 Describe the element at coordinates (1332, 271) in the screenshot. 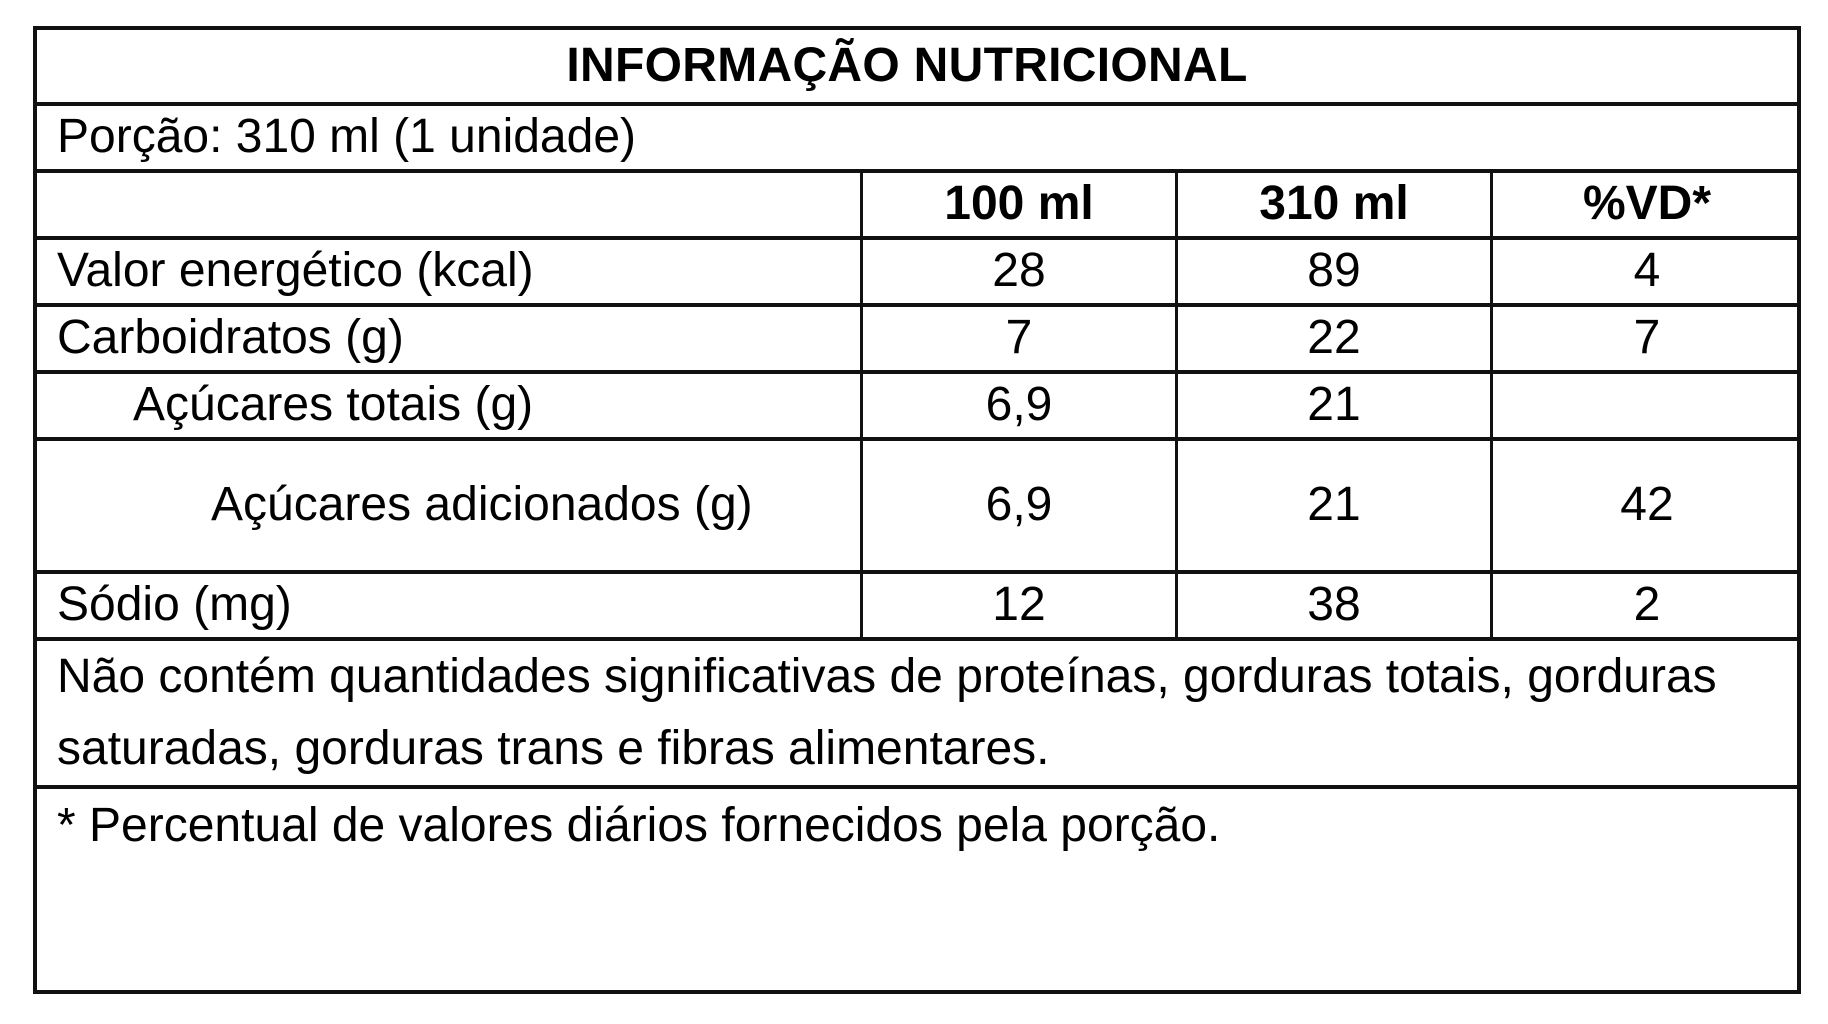

I see `value-per310: 89` at that location.